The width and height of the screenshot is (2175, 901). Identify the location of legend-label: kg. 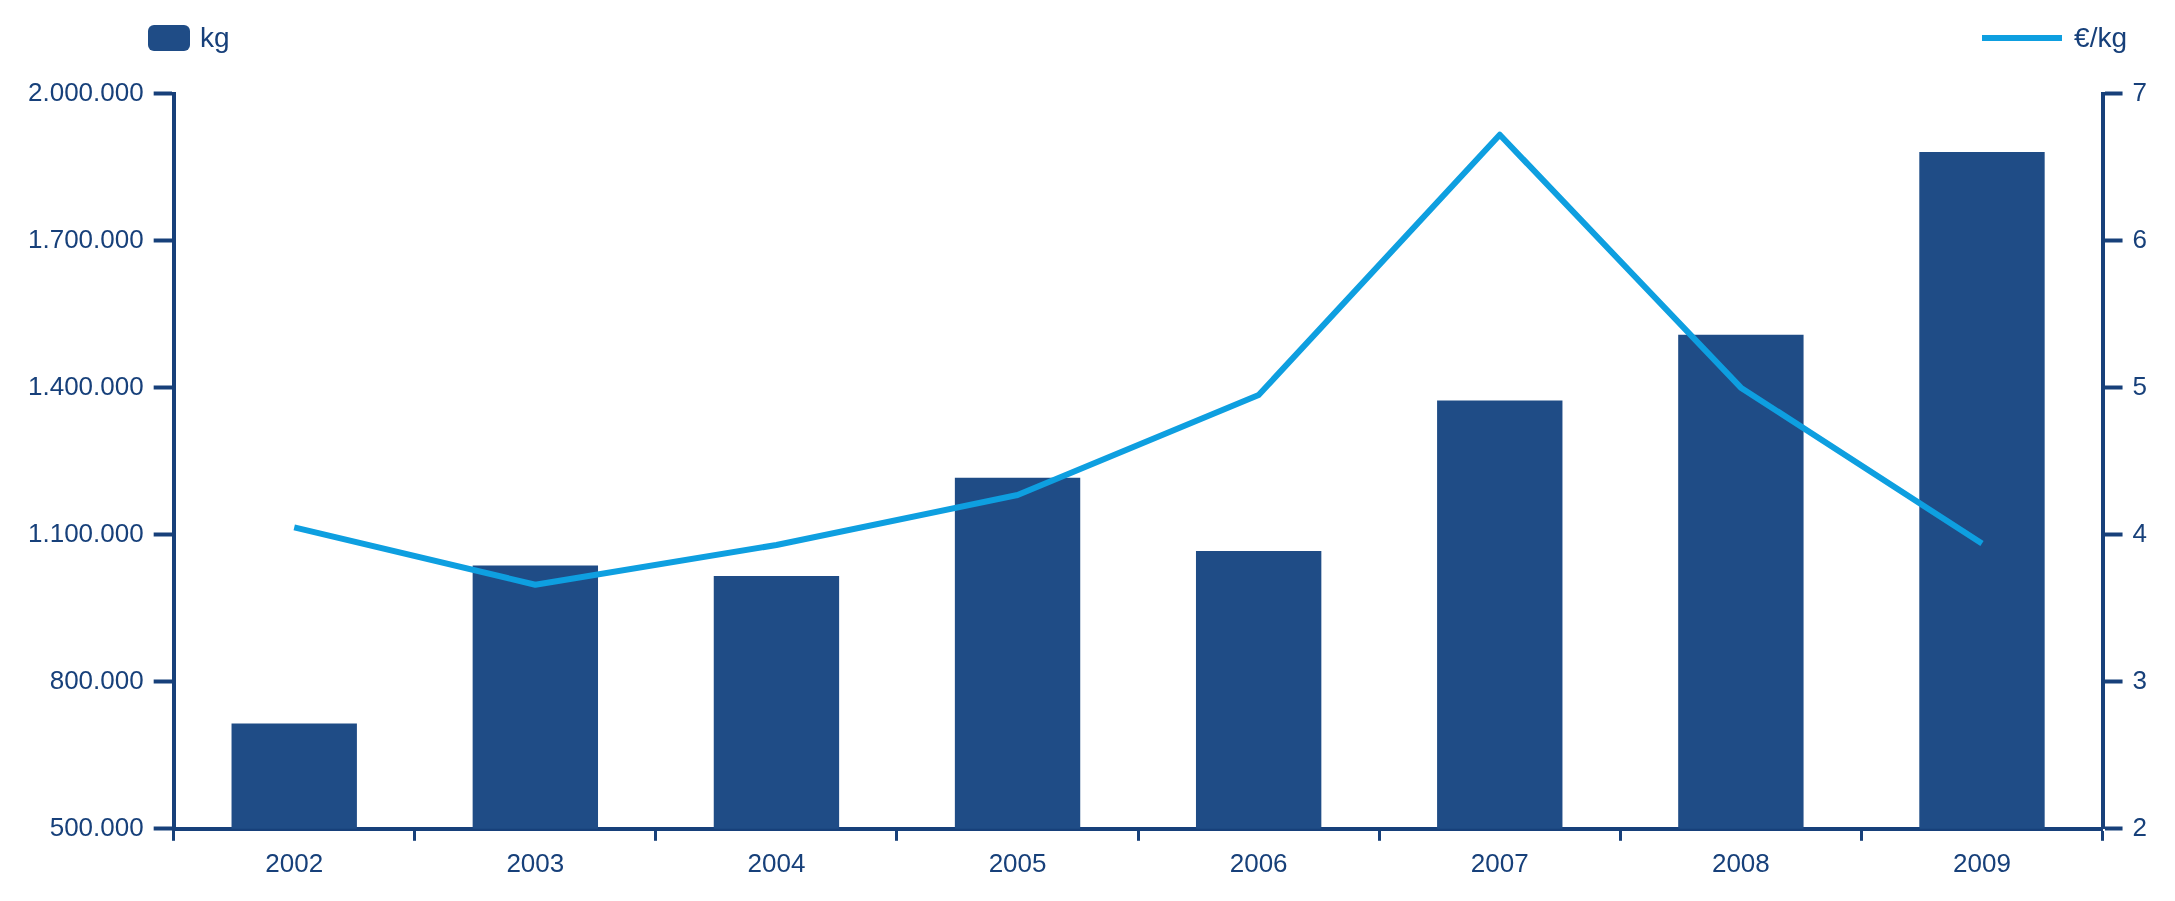
(215, 38).